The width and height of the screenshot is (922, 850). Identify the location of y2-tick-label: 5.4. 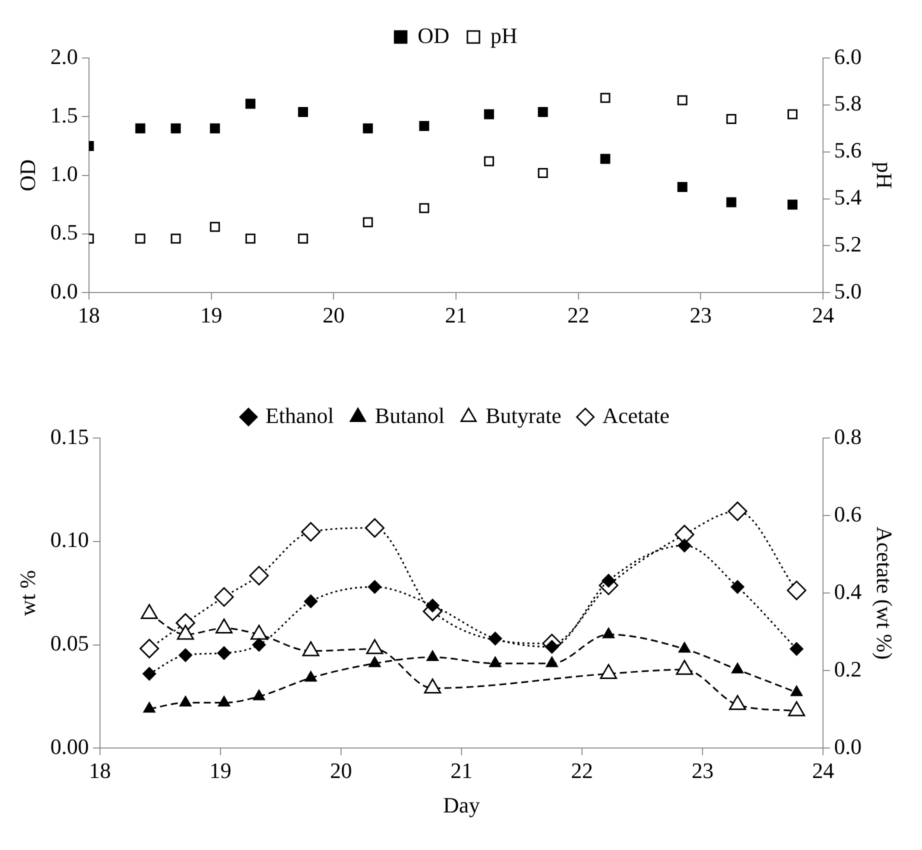
(848, 197).